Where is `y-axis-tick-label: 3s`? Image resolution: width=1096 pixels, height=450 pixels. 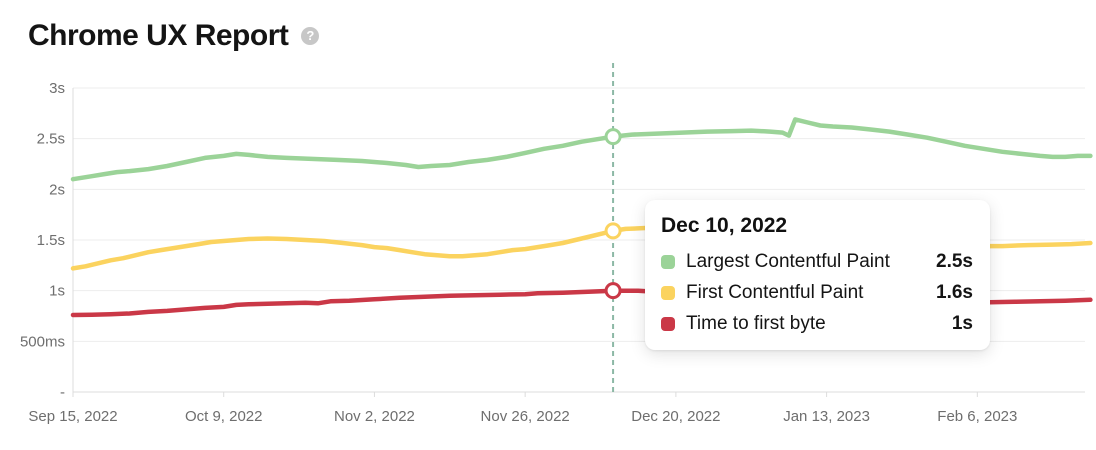
y-axis-tick-label: 3s is located at coordinates (57, 88).